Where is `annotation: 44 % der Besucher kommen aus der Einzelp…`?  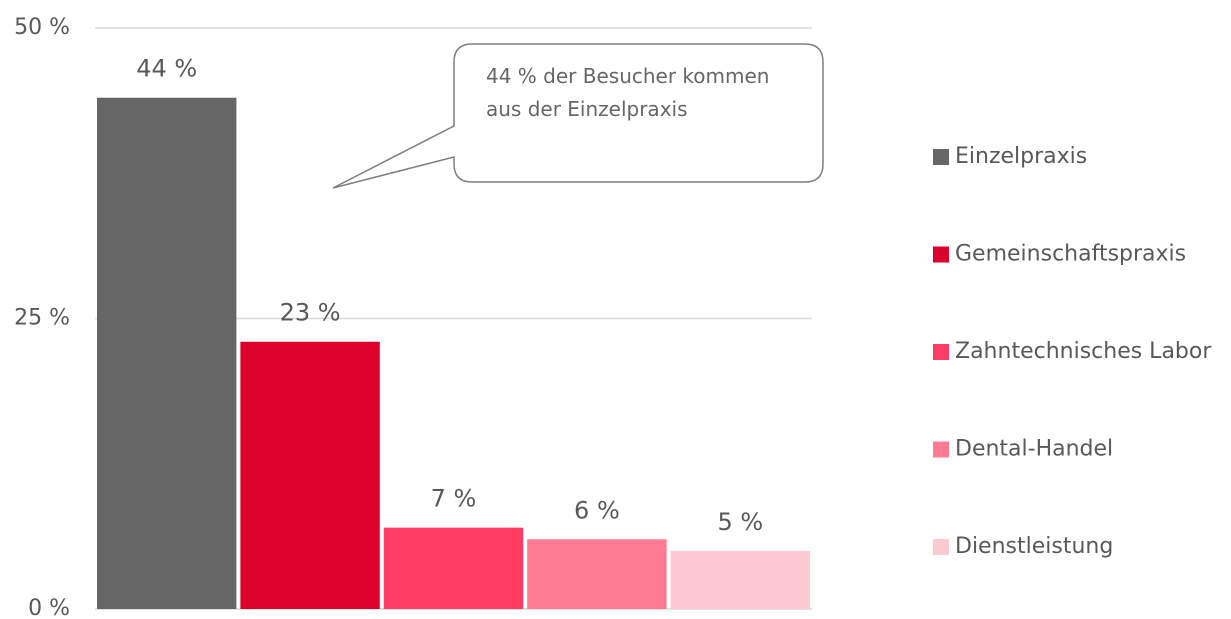
annotation: 44 % der Besucher kommen aus der Einzelp… is located at coordinates (628, 92).